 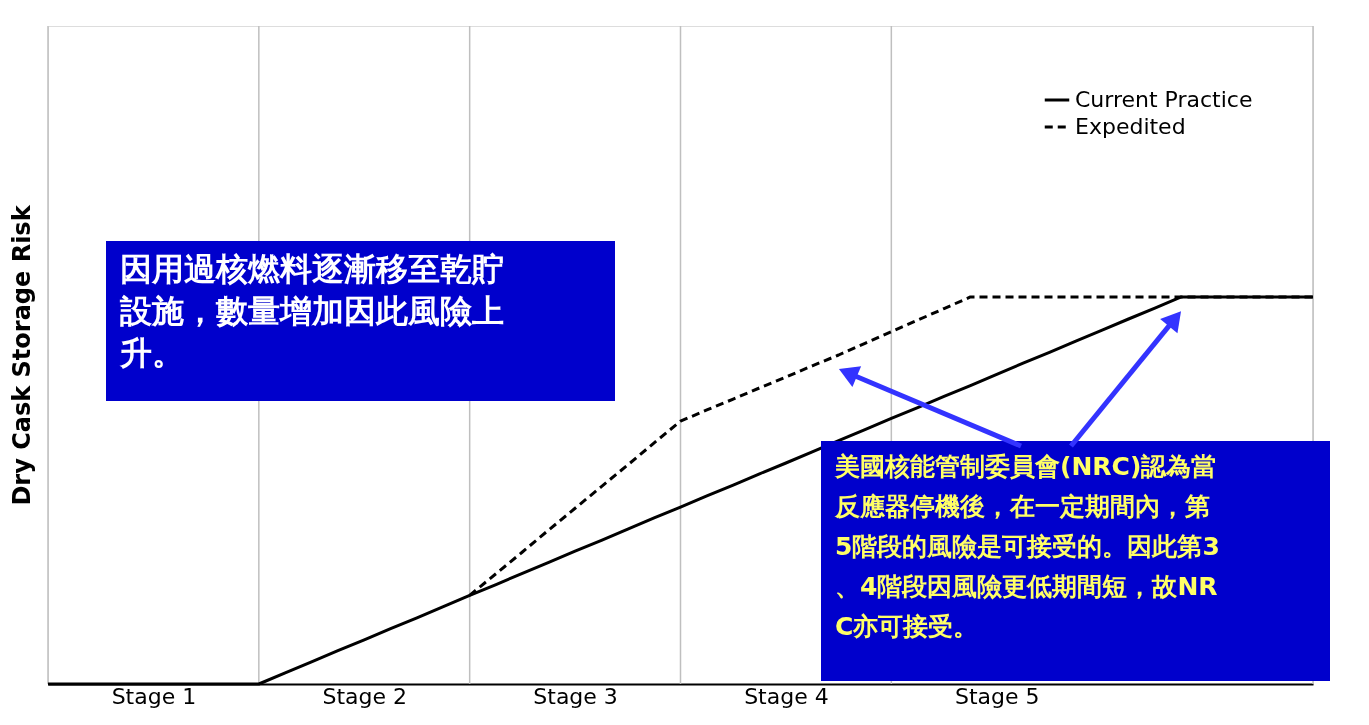 What do you see at coordinates (1164, 99) in the screenshot?
I see `legend-label: Current Practice` at bounding box center [1164, 99].